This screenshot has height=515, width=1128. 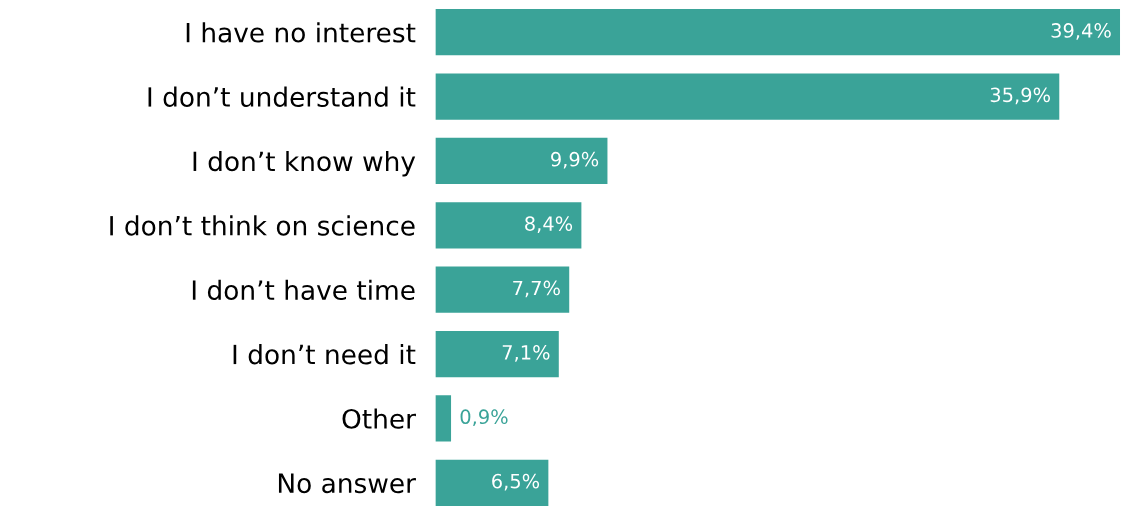 What do you see at coordinates (304, 163) in the screenshot?
I see `y-tick-label: I don’t know why` at bounding box center [304, 163].